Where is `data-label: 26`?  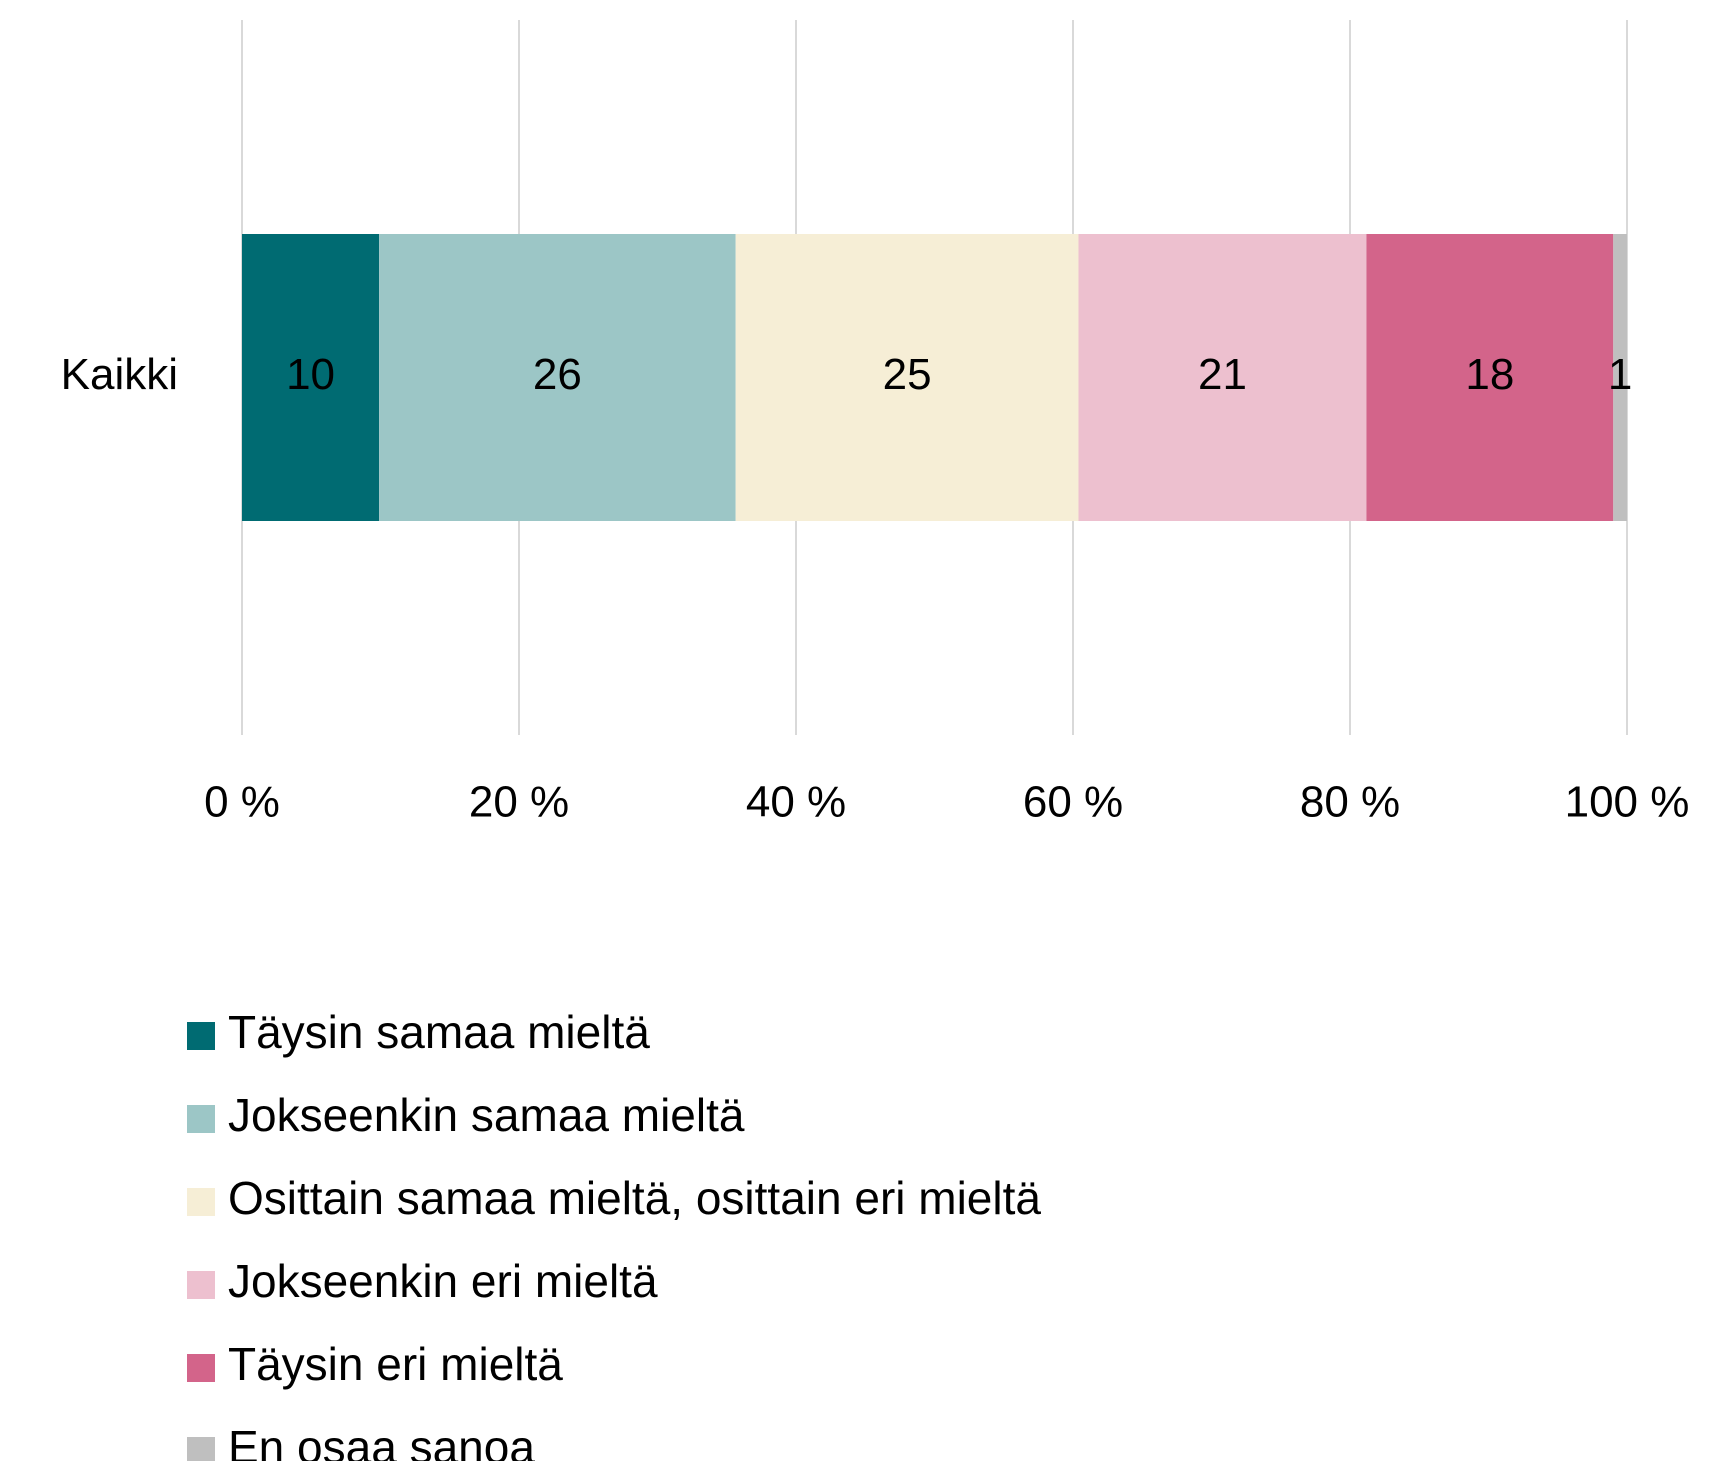 data-label: 26 is located at coordinates (557, 374).